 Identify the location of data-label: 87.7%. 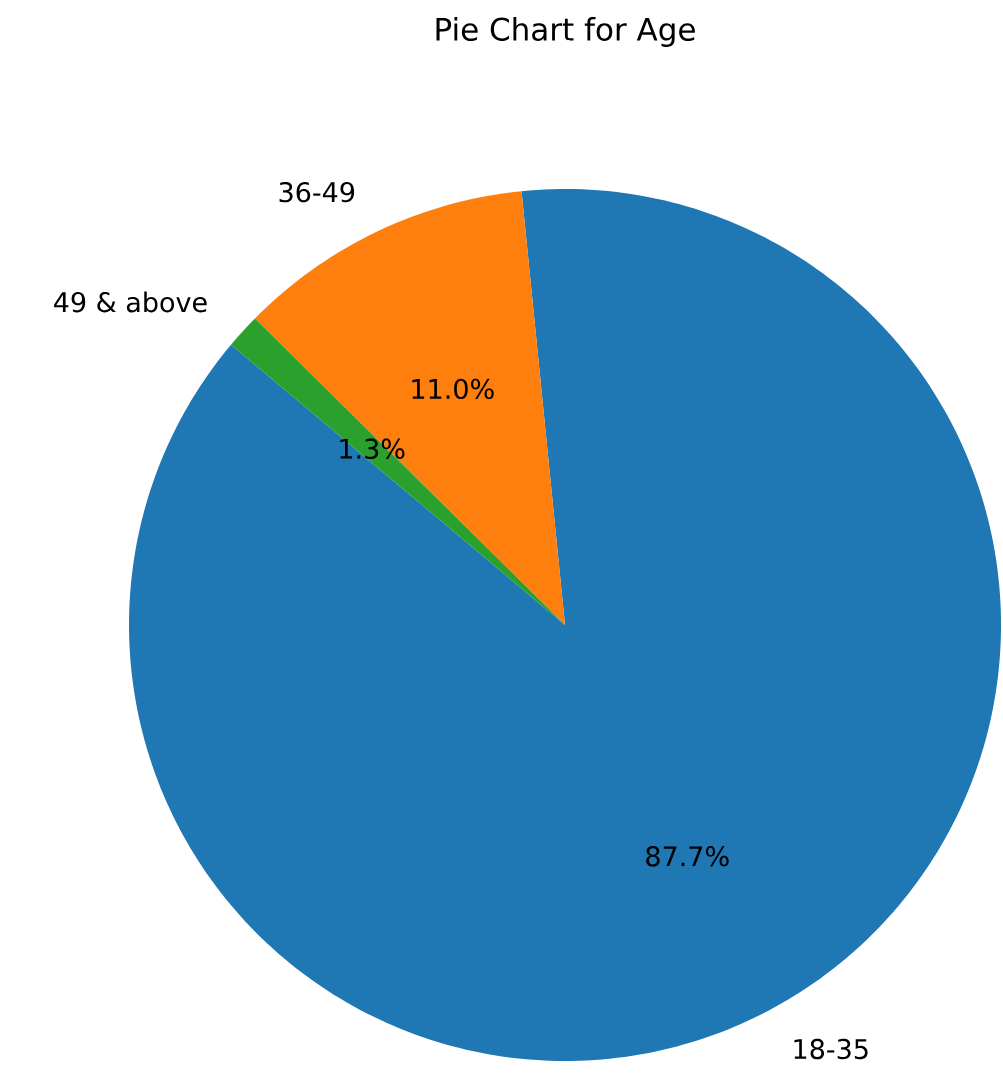
(687, 856).